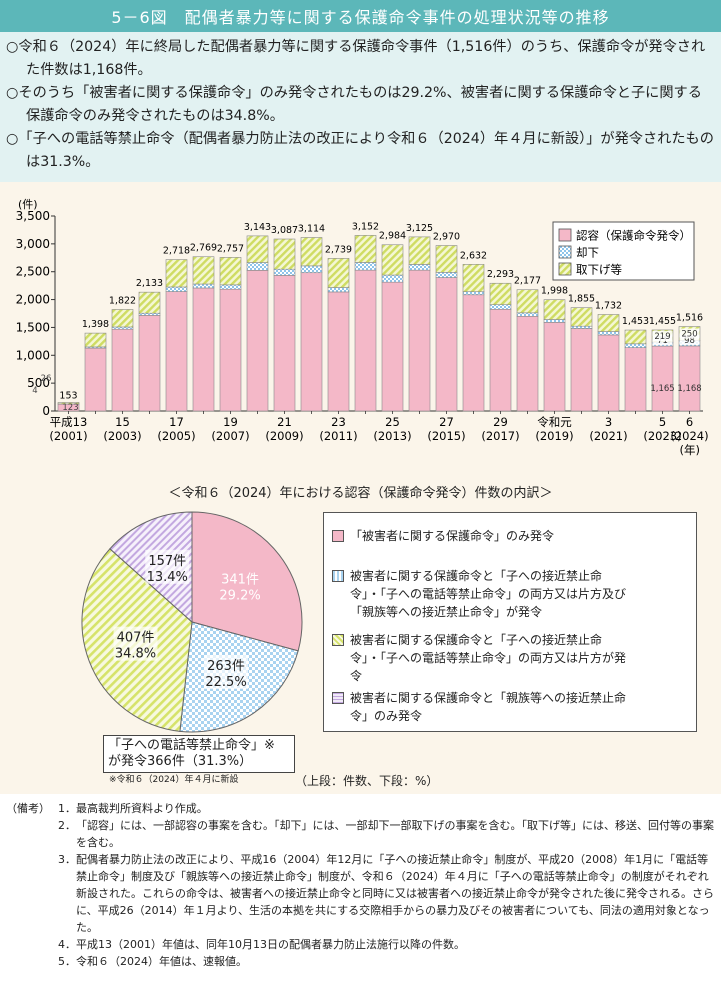 The width and height of the screenshot is (721, 981). I want to click on note-text: 平成13（2001）年値は、同年10月13日の配偶者暴力防止法施行以降の件数。, so click(270, 944).